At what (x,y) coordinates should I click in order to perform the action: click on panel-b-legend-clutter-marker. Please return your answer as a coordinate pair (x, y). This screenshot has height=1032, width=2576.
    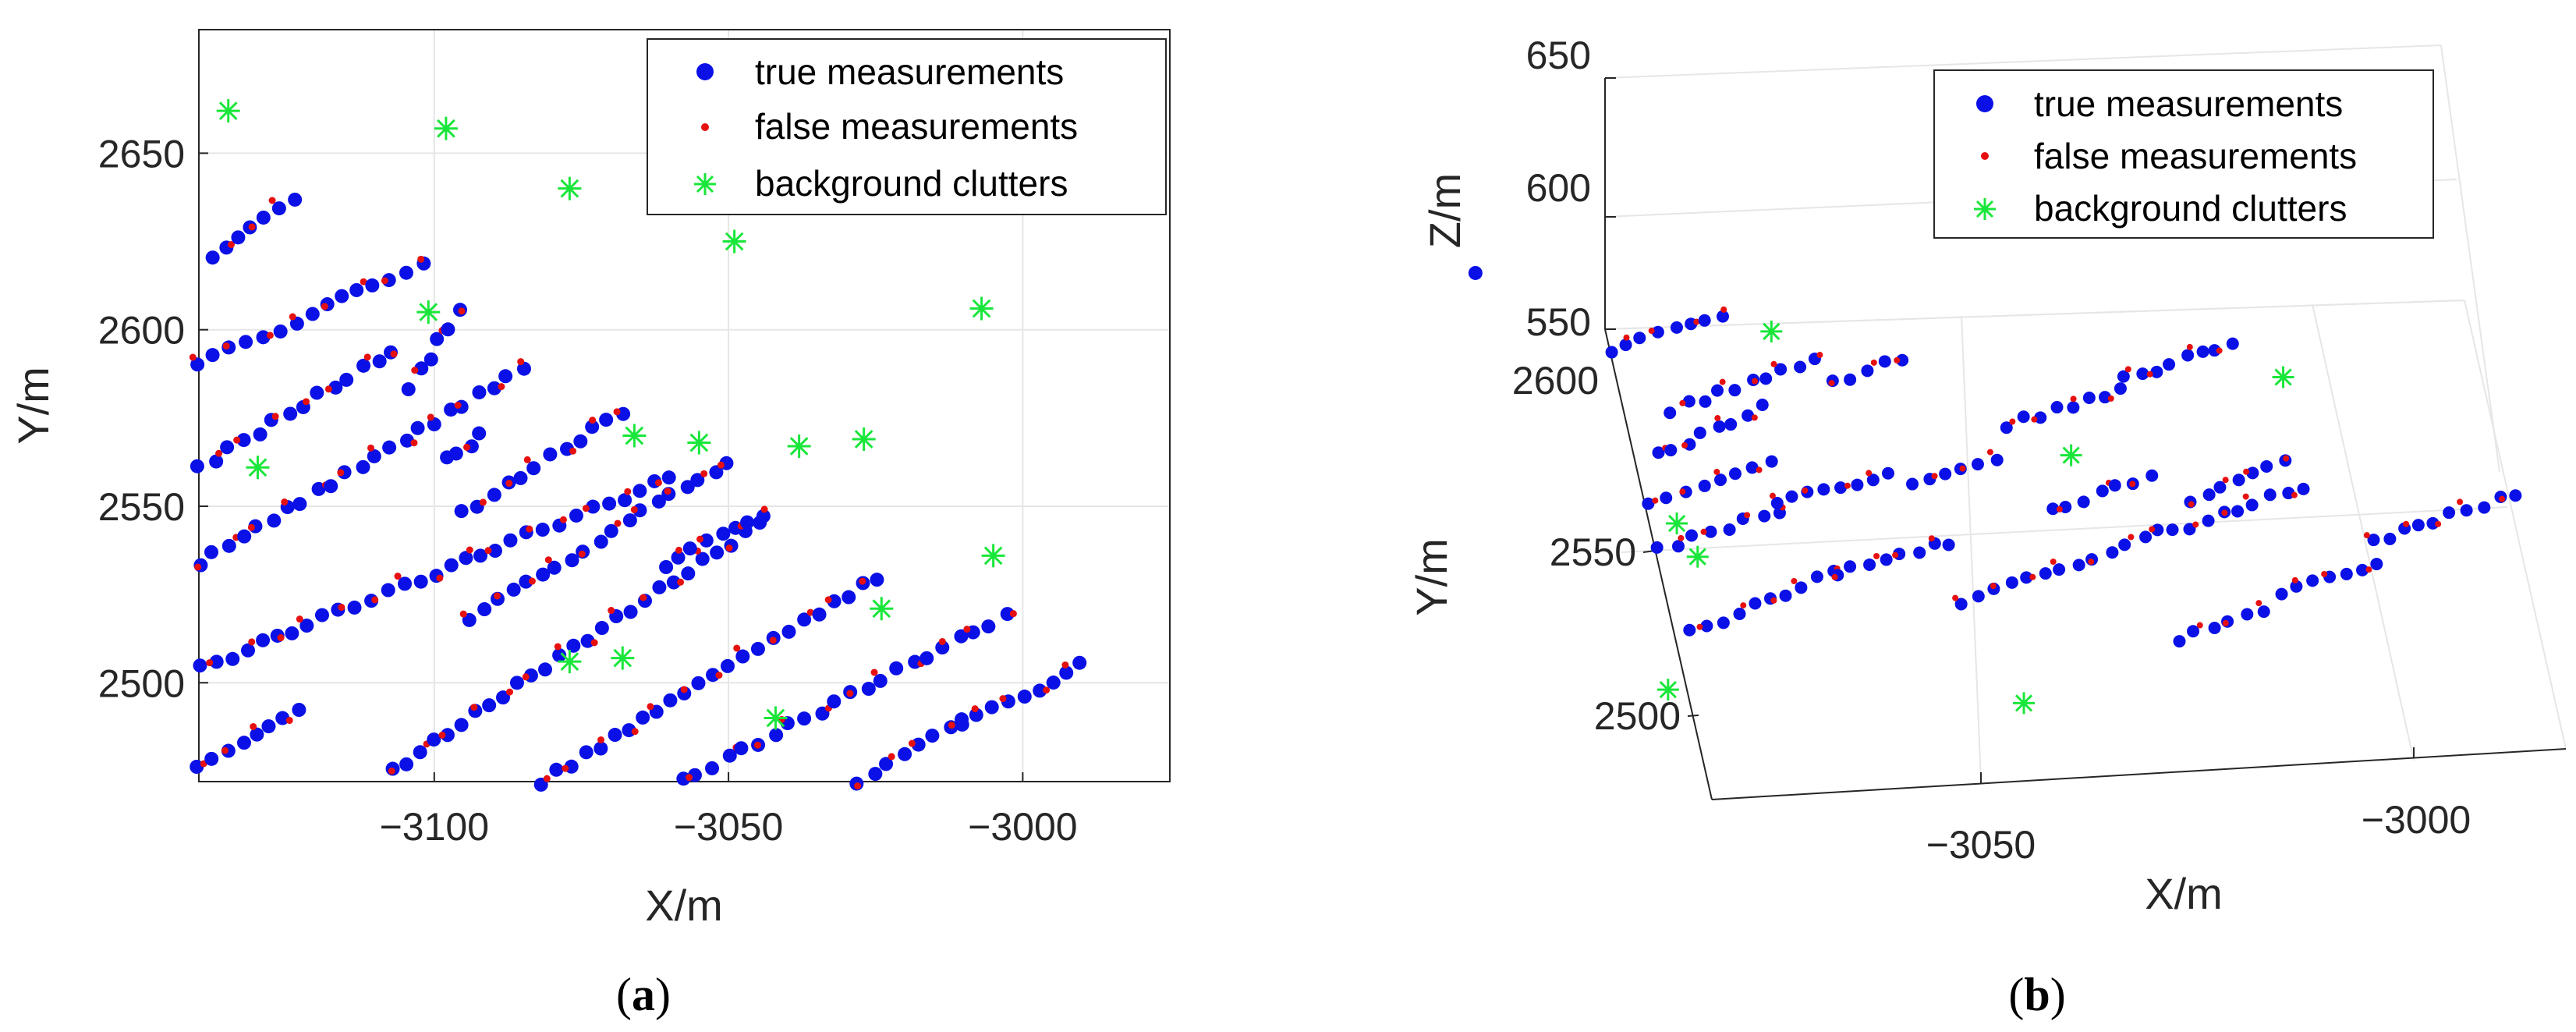
    Looking at the image, I should click on (1985, 209).